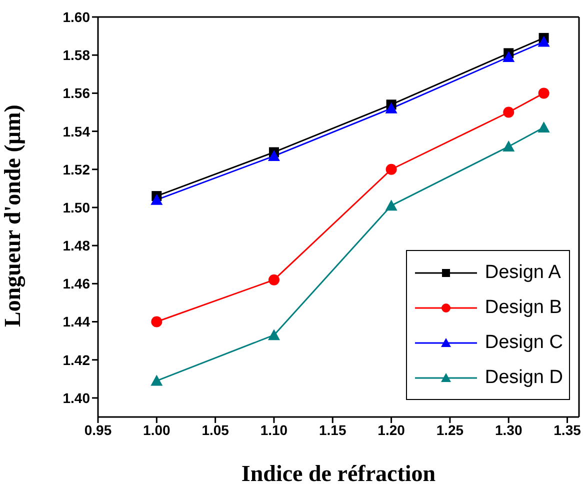 The height and width of the screenshot is (485, 583). What do you see at coordinates (76, 207) in the screenshot?
I see `y-tick-label: 1.50` at bounding box center [76, 207].